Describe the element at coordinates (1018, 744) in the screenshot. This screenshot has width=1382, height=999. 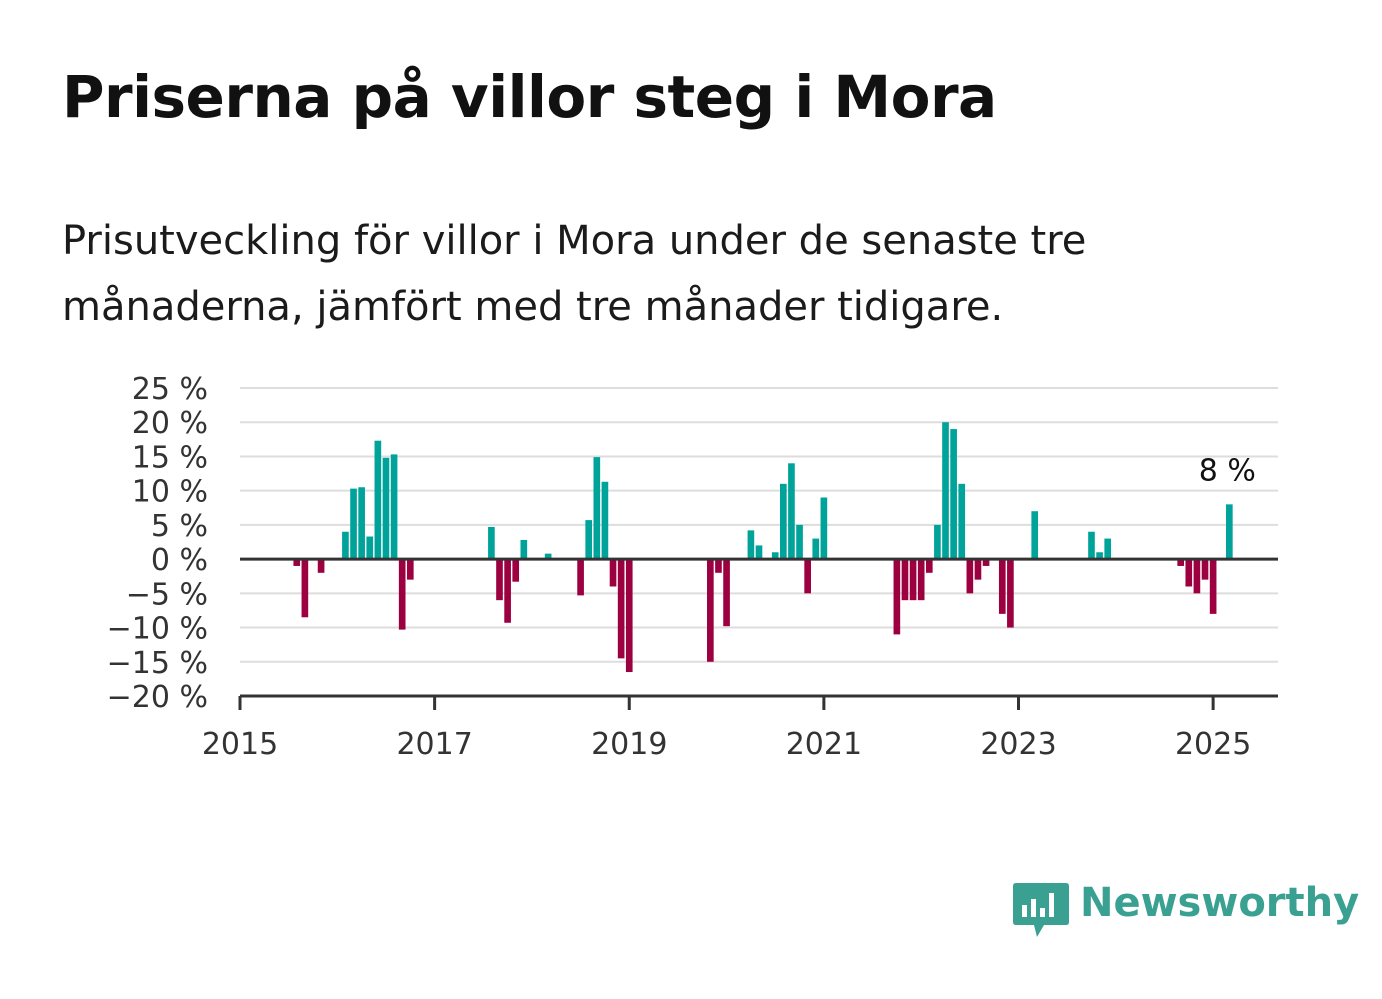
I see `x-tick-label: 2023` at that location.